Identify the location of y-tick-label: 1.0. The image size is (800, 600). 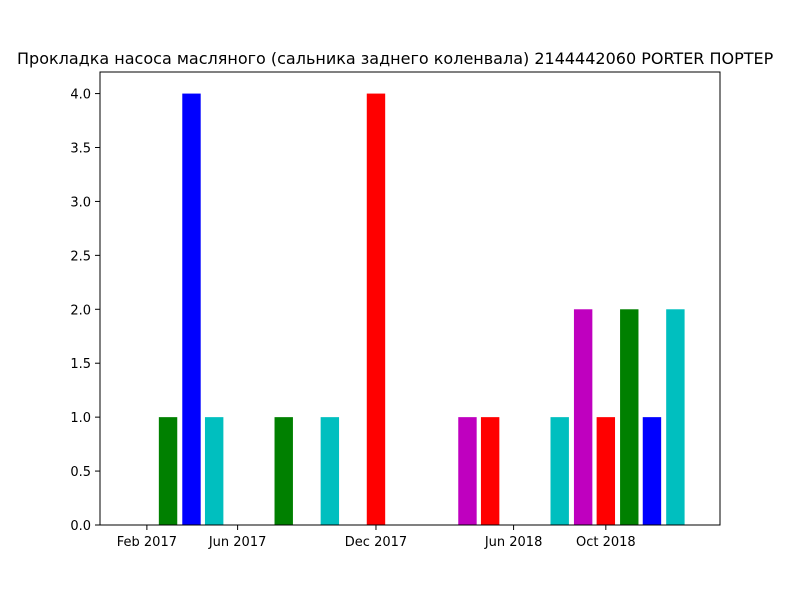
(80, 418).